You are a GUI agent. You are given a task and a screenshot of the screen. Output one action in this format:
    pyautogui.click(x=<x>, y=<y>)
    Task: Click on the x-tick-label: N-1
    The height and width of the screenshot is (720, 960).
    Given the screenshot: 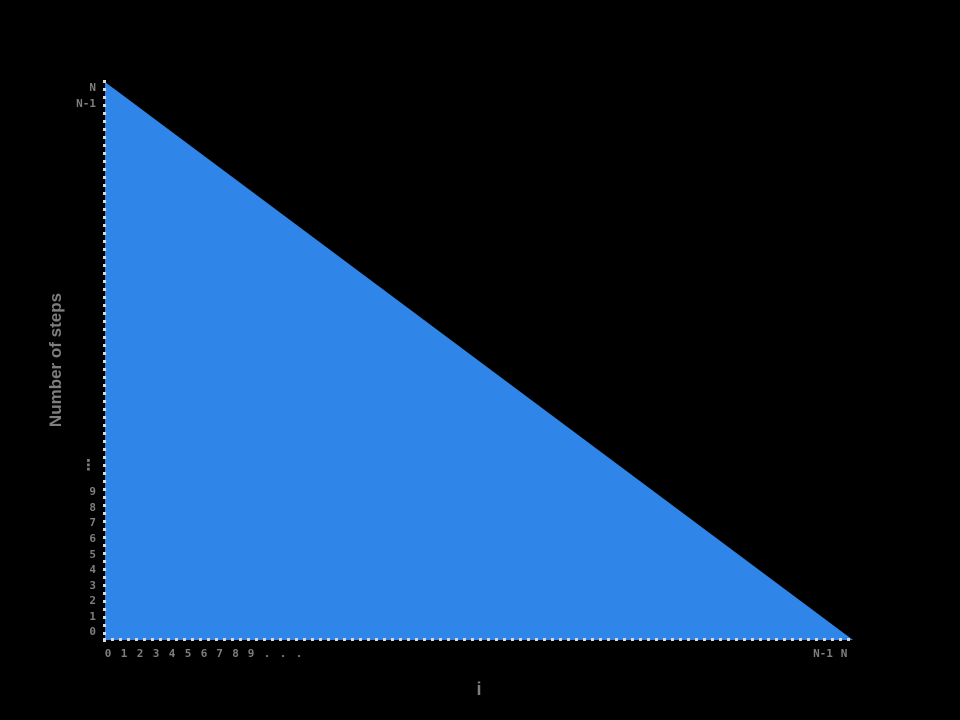 What is the action you would take?
    pyautogui.click(x=823, y=653)
    